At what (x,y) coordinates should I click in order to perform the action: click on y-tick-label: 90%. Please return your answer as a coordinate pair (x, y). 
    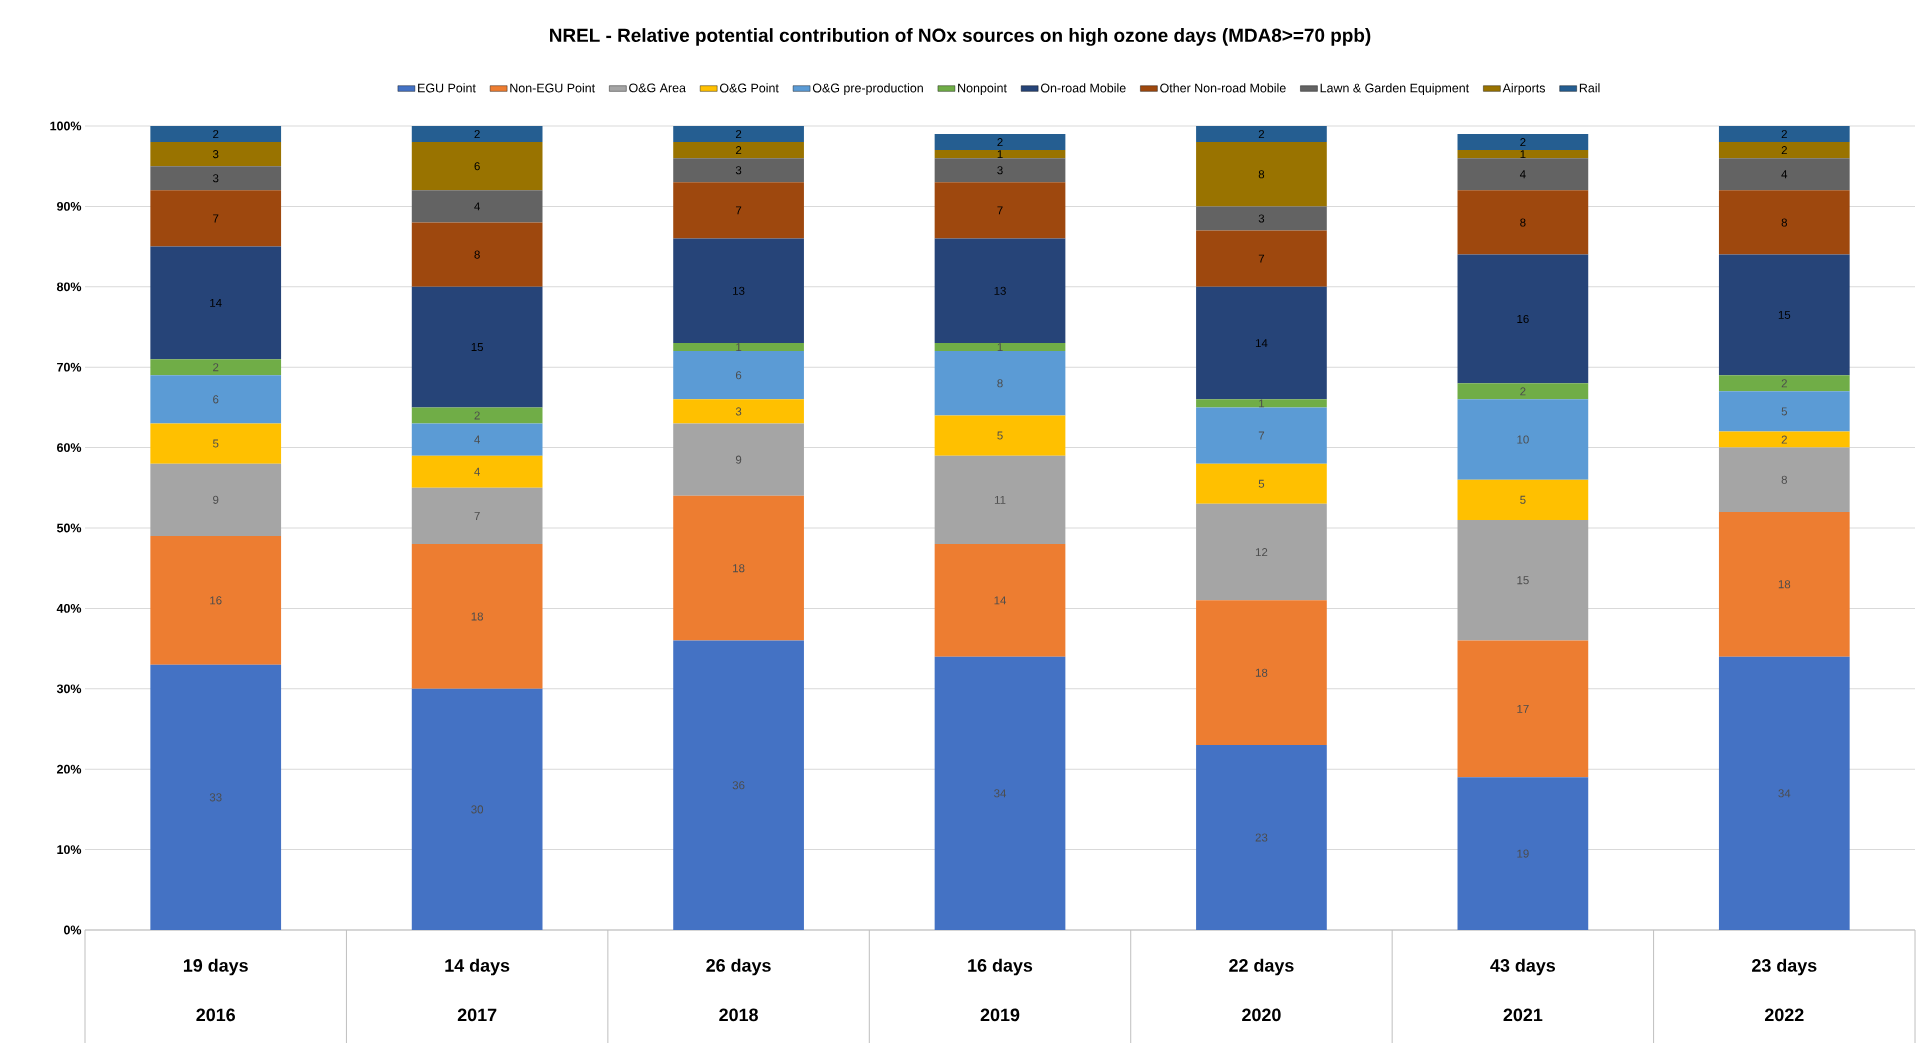
    Looking at the image, I should click on (69, 206).